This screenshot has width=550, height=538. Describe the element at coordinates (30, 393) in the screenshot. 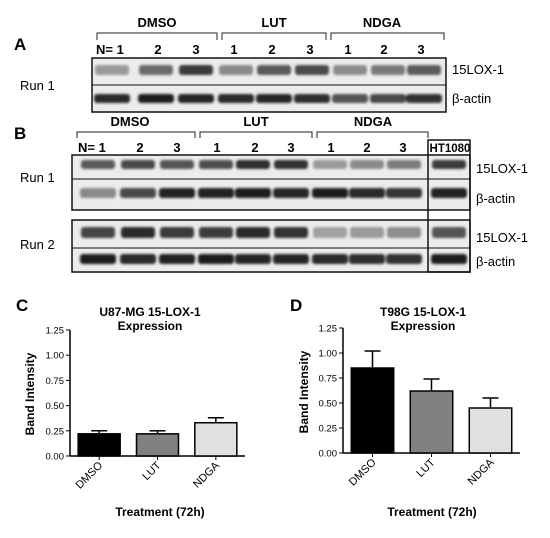

I see `chart-c-ylabel: Band Intensity` at that location.